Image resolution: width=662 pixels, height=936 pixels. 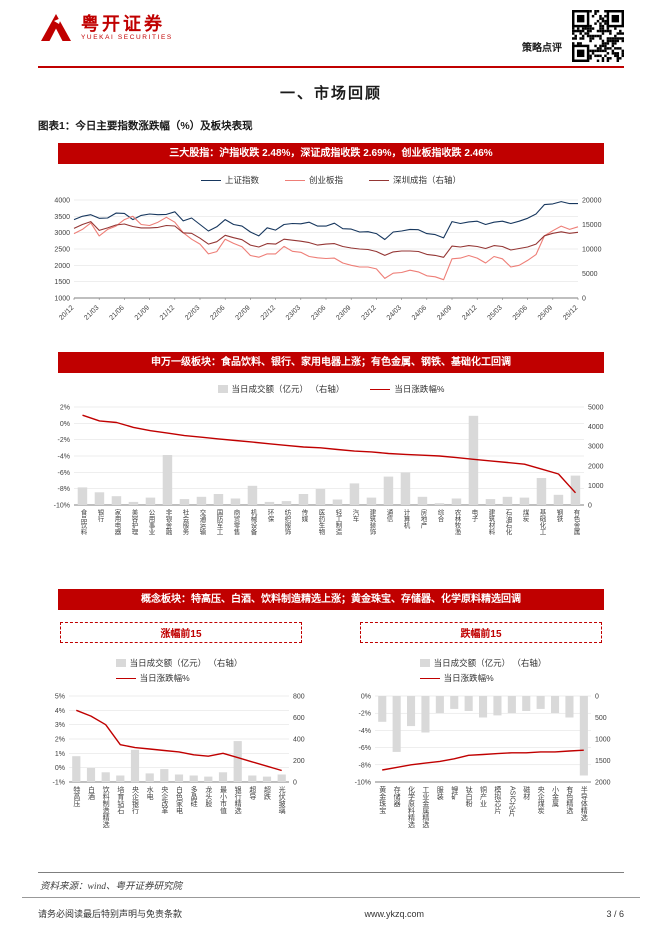 I want to click on svg-text: 4000, so click(x=62, y=201).